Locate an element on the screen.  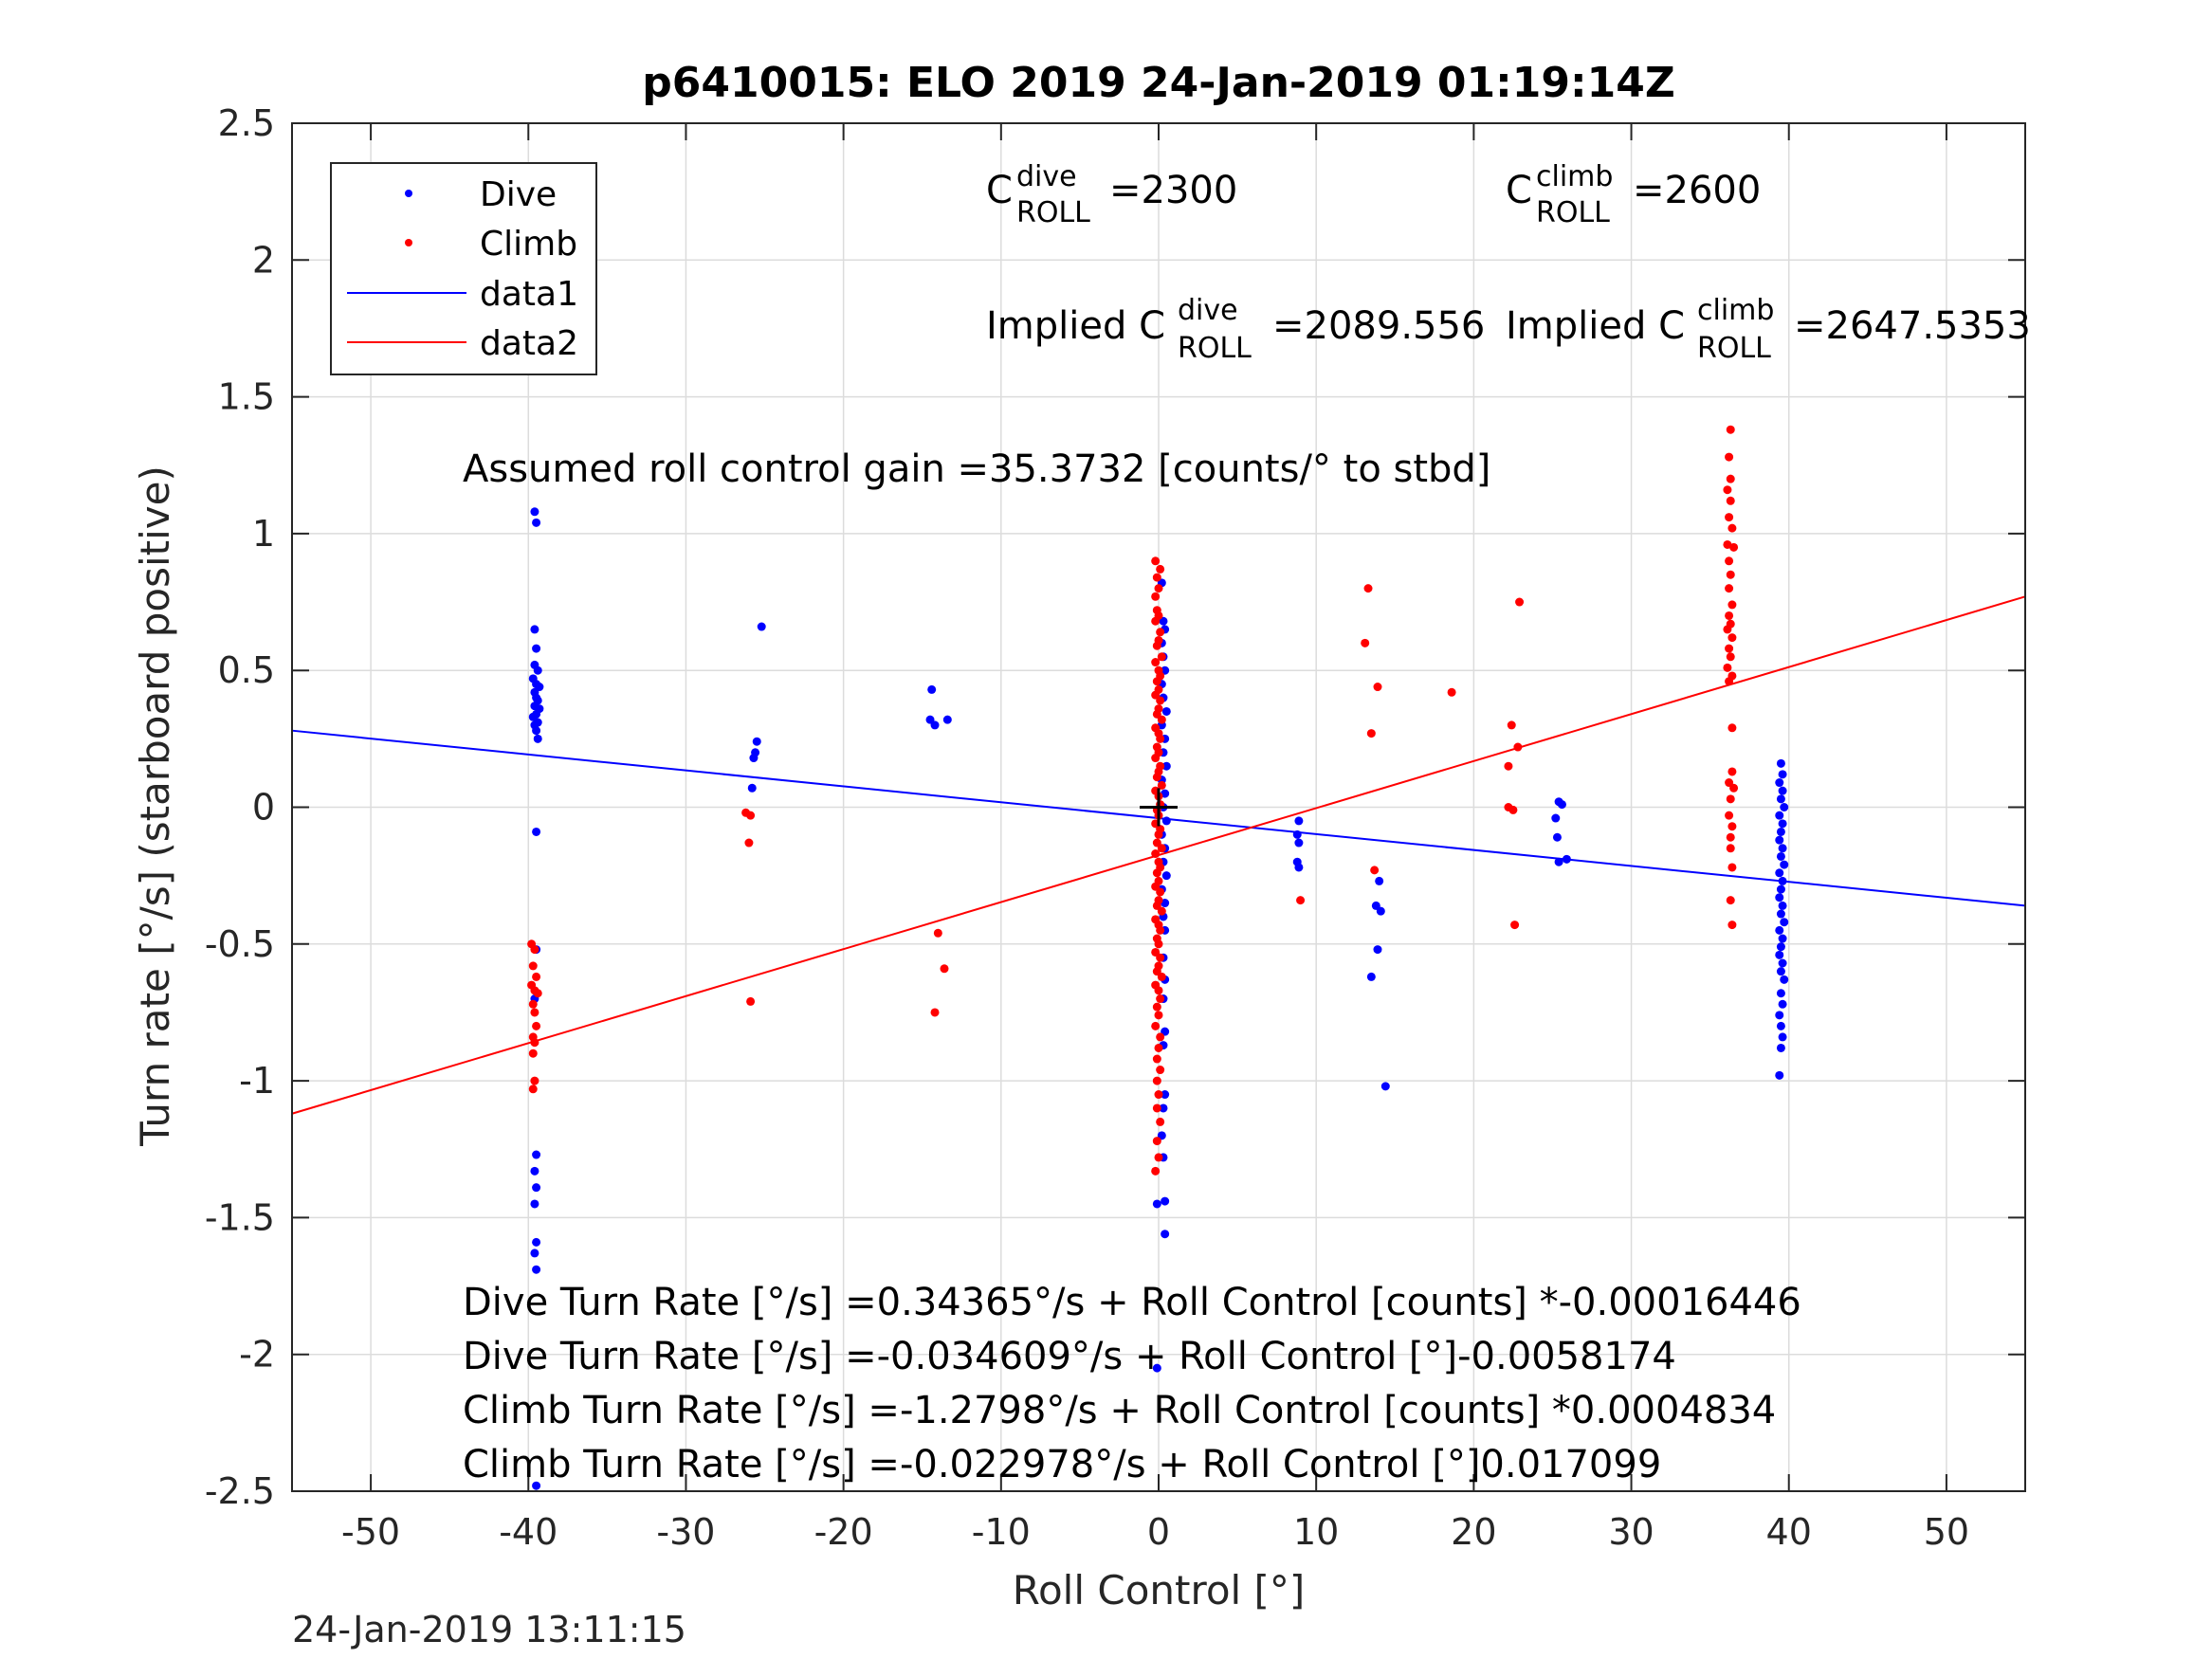
x-tick-label: 10 is located at coordinates (1316, 1532).